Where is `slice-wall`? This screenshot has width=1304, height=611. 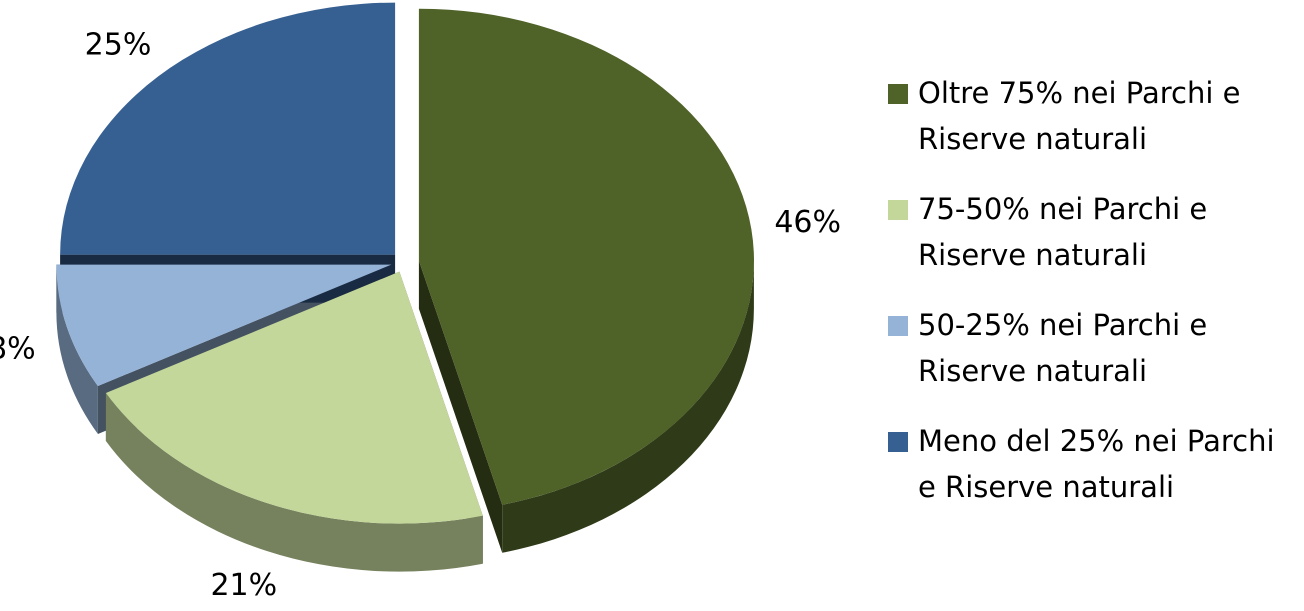
slice-wall is located at coordinates (460, 406).